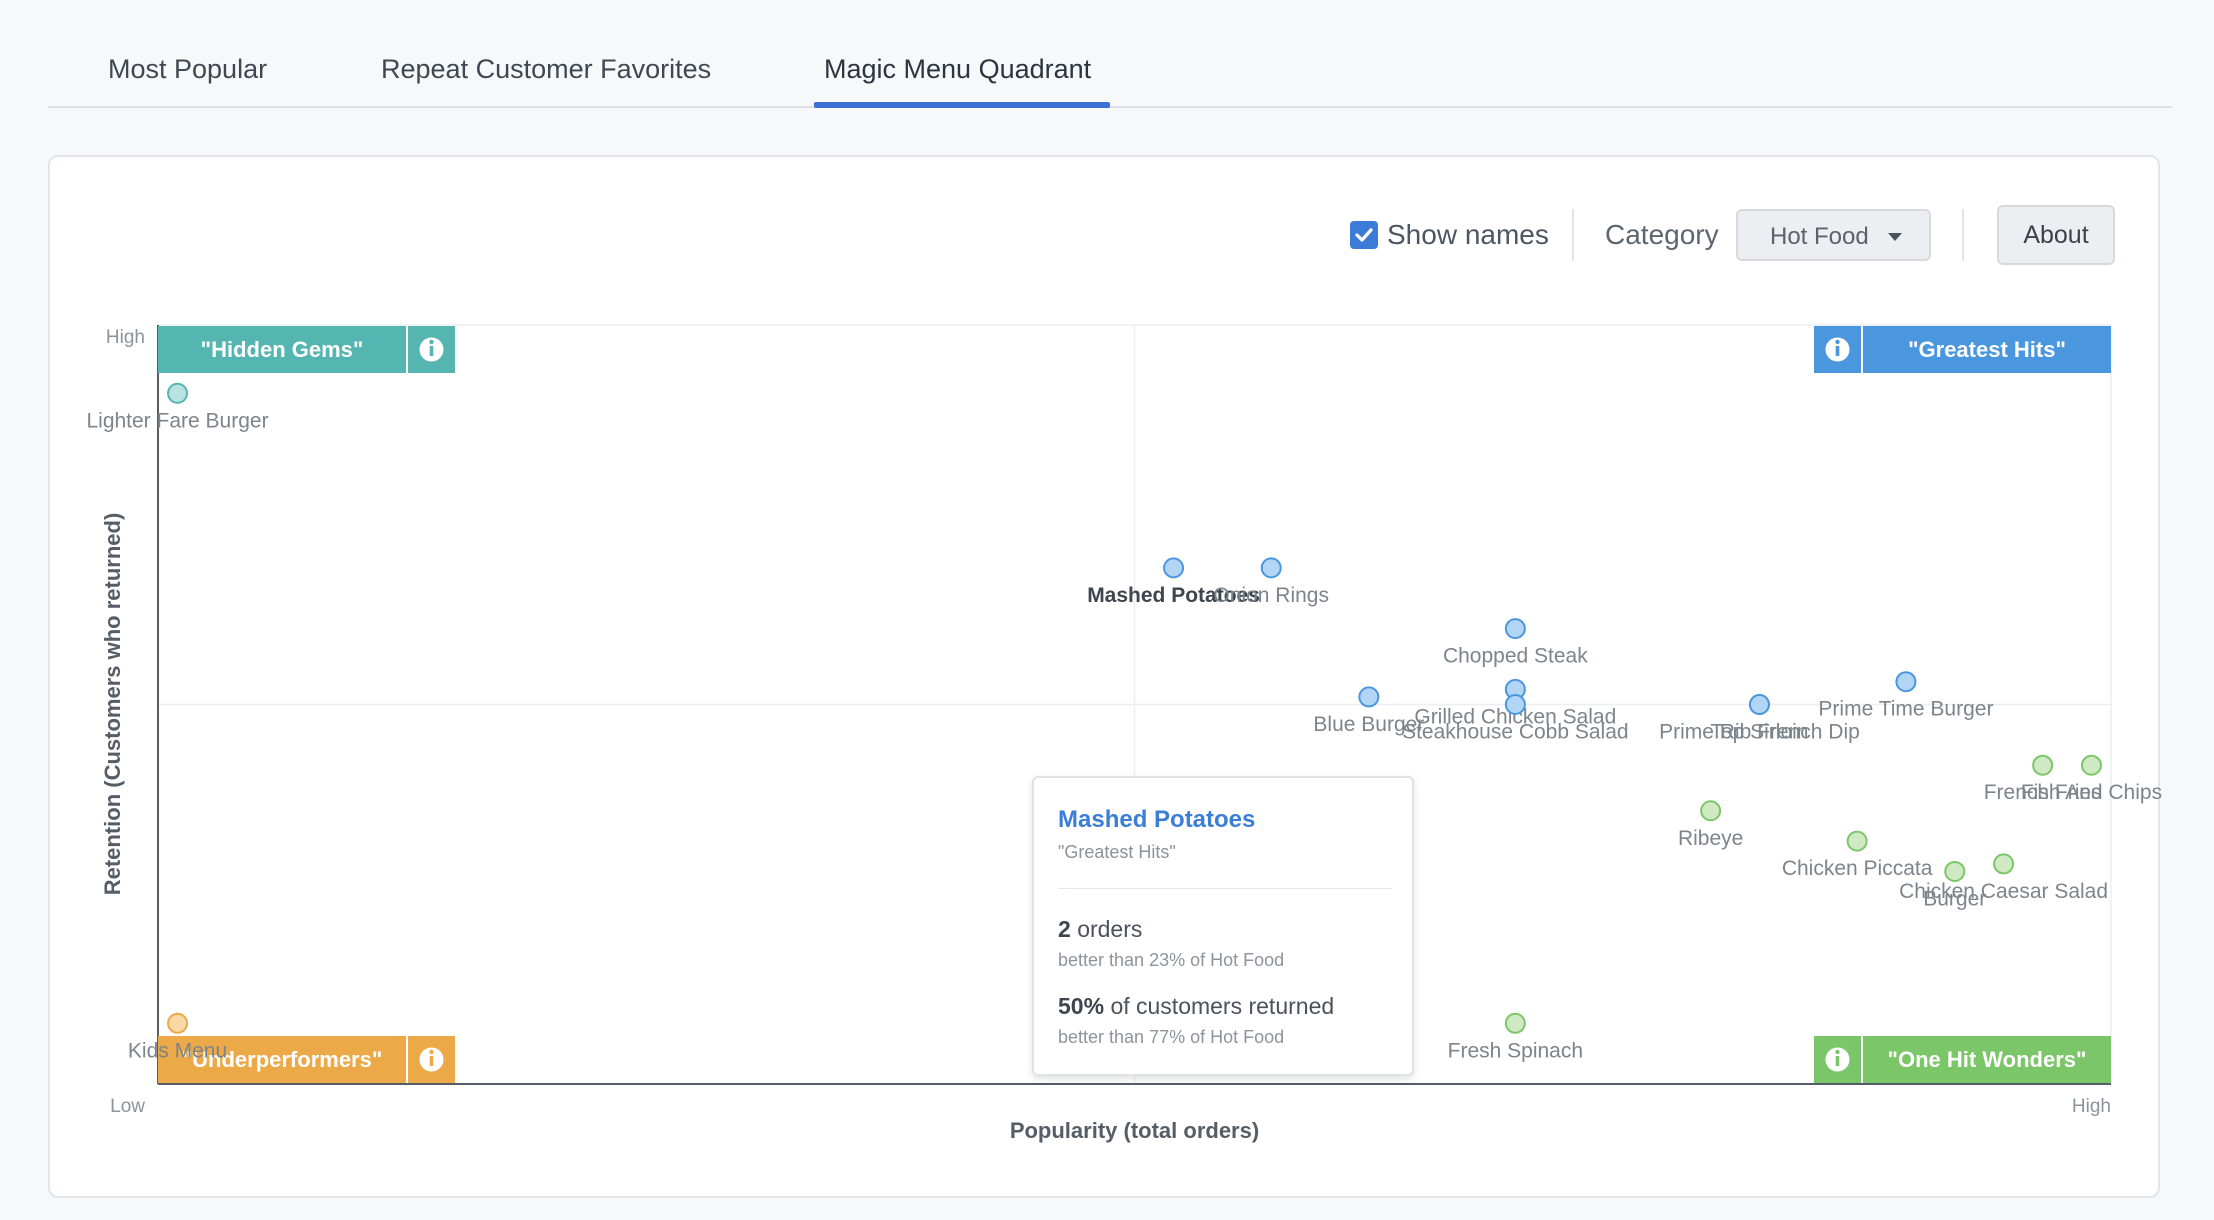  I want to click on active-tab-indicator, so click(962, 105).